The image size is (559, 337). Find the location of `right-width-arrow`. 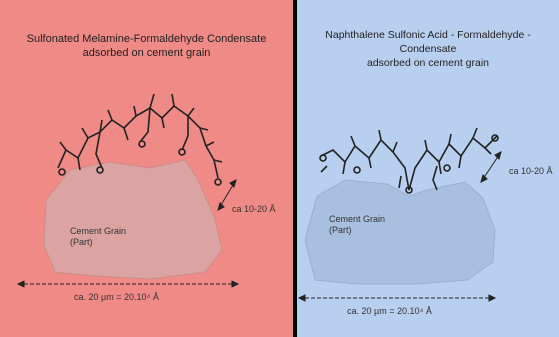

right-width-arrow is located at coordinates (397, 298).